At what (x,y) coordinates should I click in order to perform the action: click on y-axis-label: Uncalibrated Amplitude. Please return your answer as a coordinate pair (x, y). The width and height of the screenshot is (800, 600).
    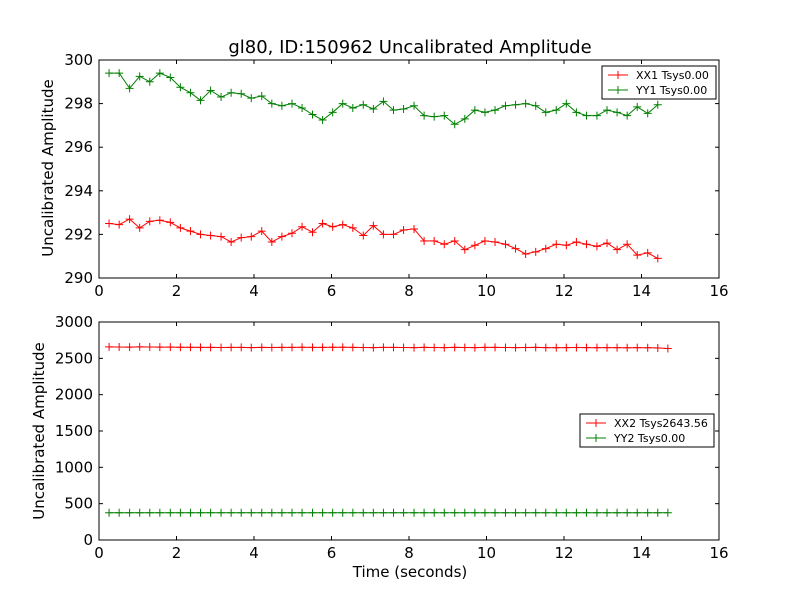
    Looking at the image, I should click on (48, 167).